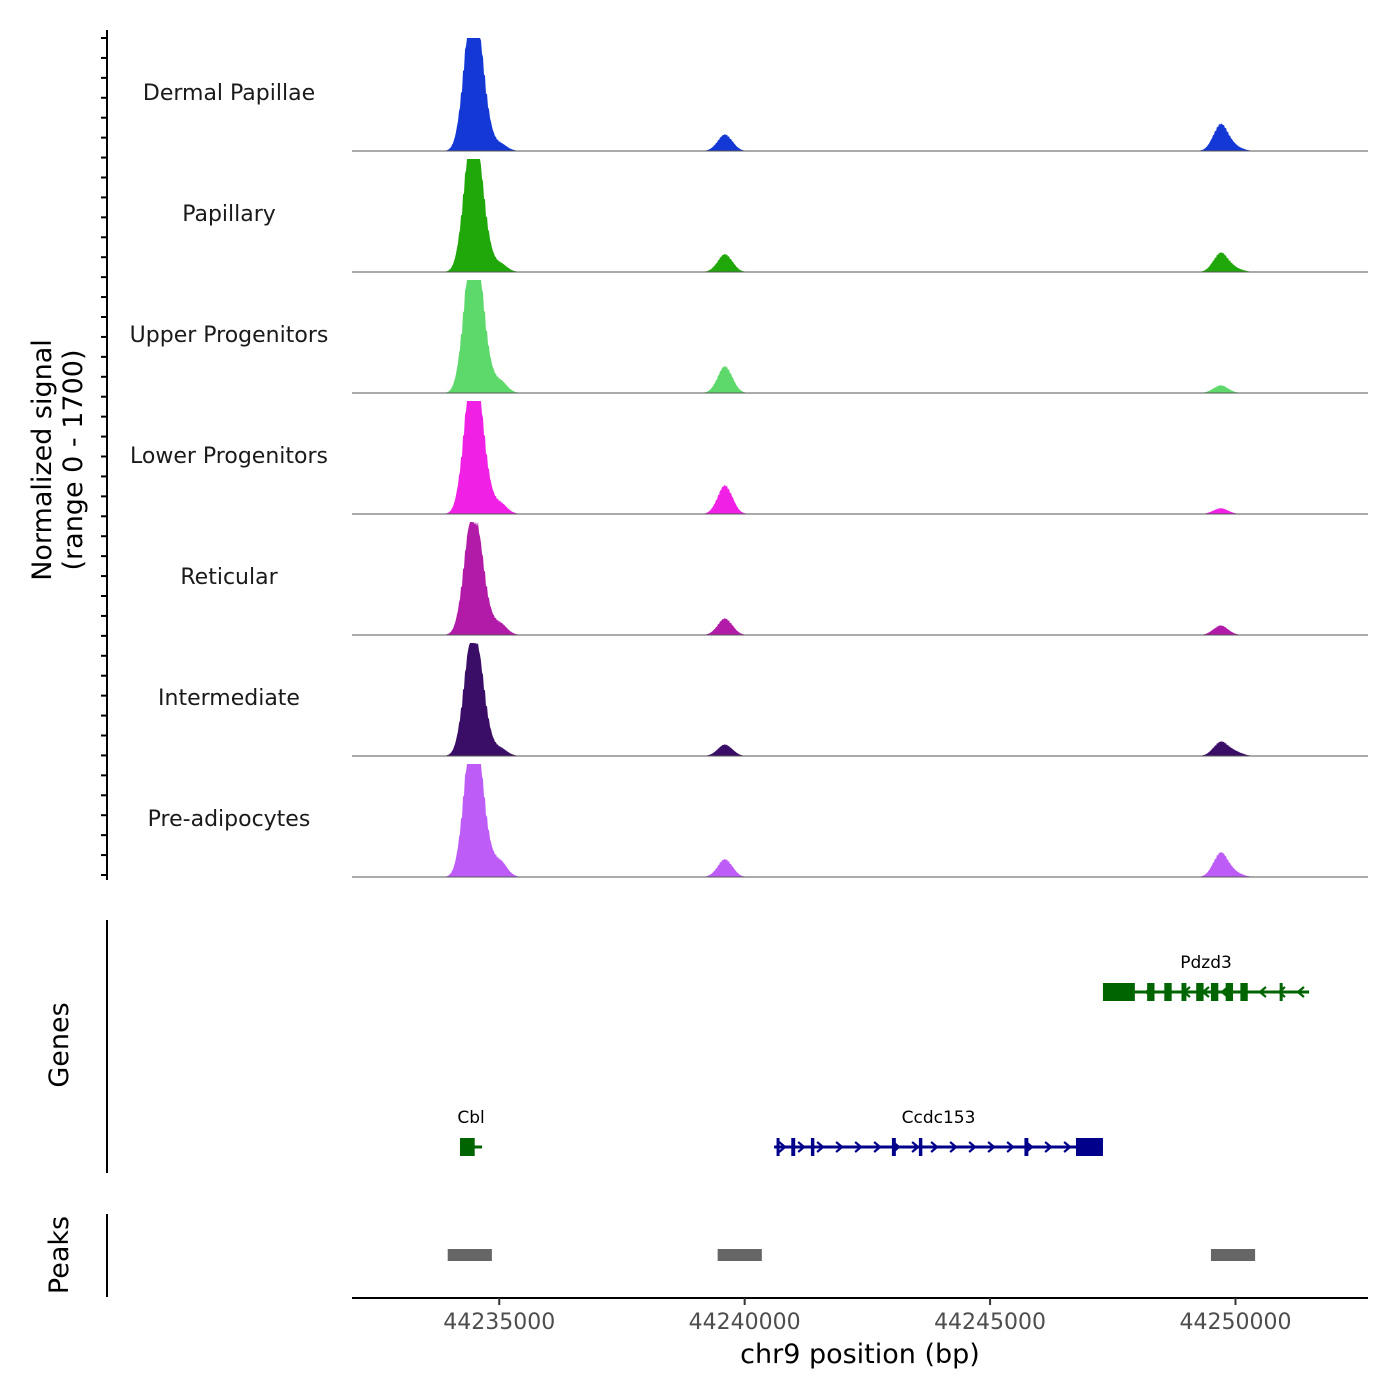 The image size is (1400, 1400). Describe the element at coordinates (1206, 963) in the screenshot. I see `gene-name-label: Pdzd3` at that location.